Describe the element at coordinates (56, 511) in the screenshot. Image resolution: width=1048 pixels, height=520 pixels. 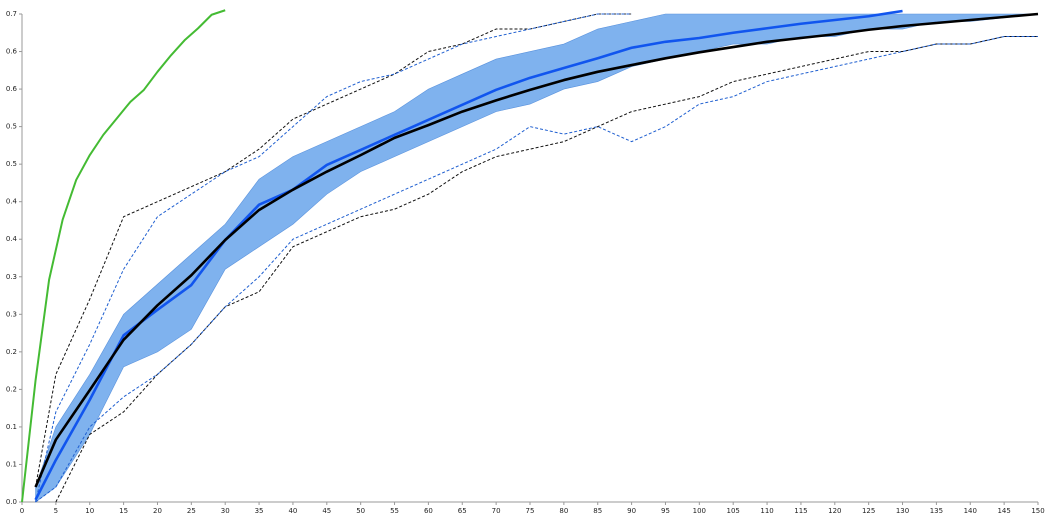
I see `x-tick-label: 5` at that location.